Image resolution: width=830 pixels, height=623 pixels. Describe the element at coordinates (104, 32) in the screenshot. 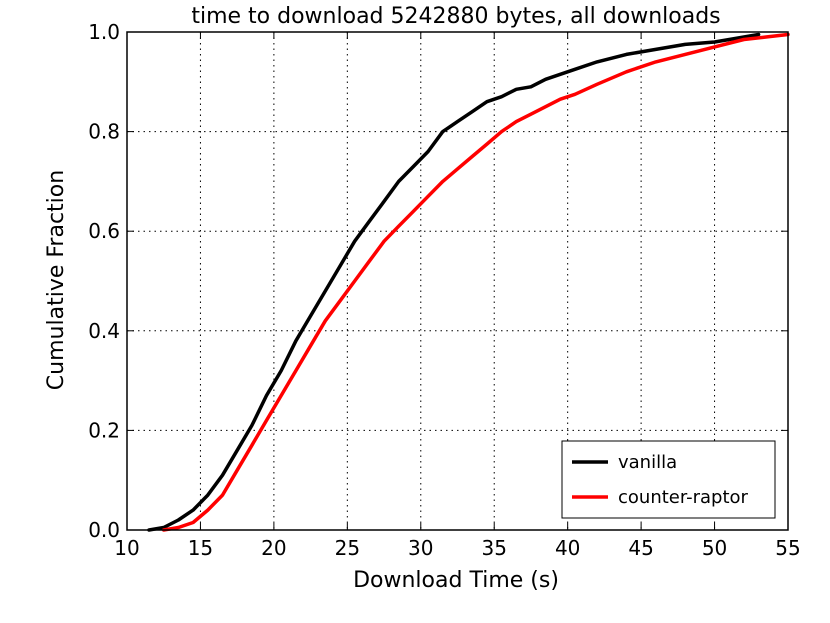

I see `y-tick-label: 1.0` at that location.